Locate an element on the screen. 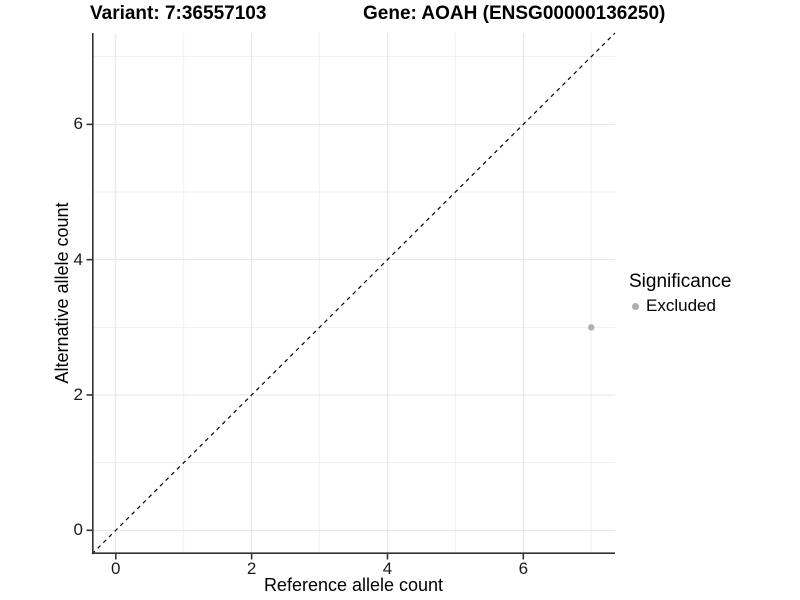 This screenshot has height=600, width=800. legend-entry-label: Excluded is located at coordinates (681, 305).